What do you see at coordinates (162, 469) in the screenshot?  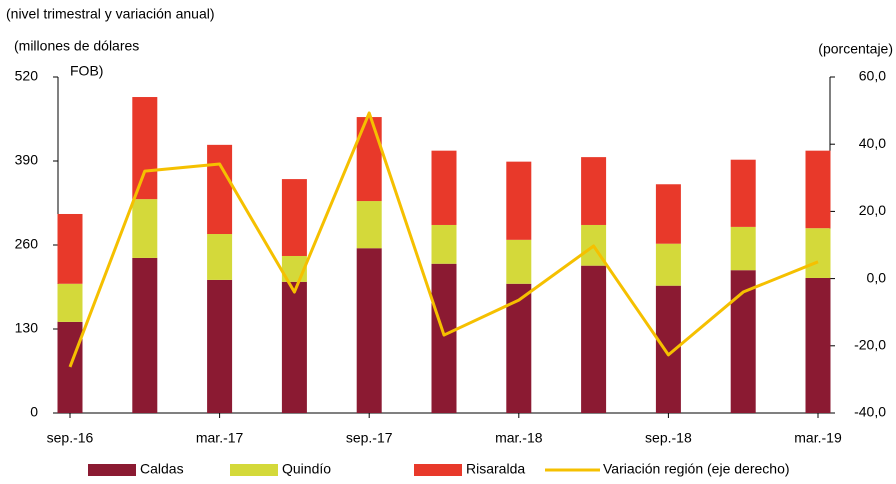 I see `legend-label: Caldas` at bounding box center [162, 469].